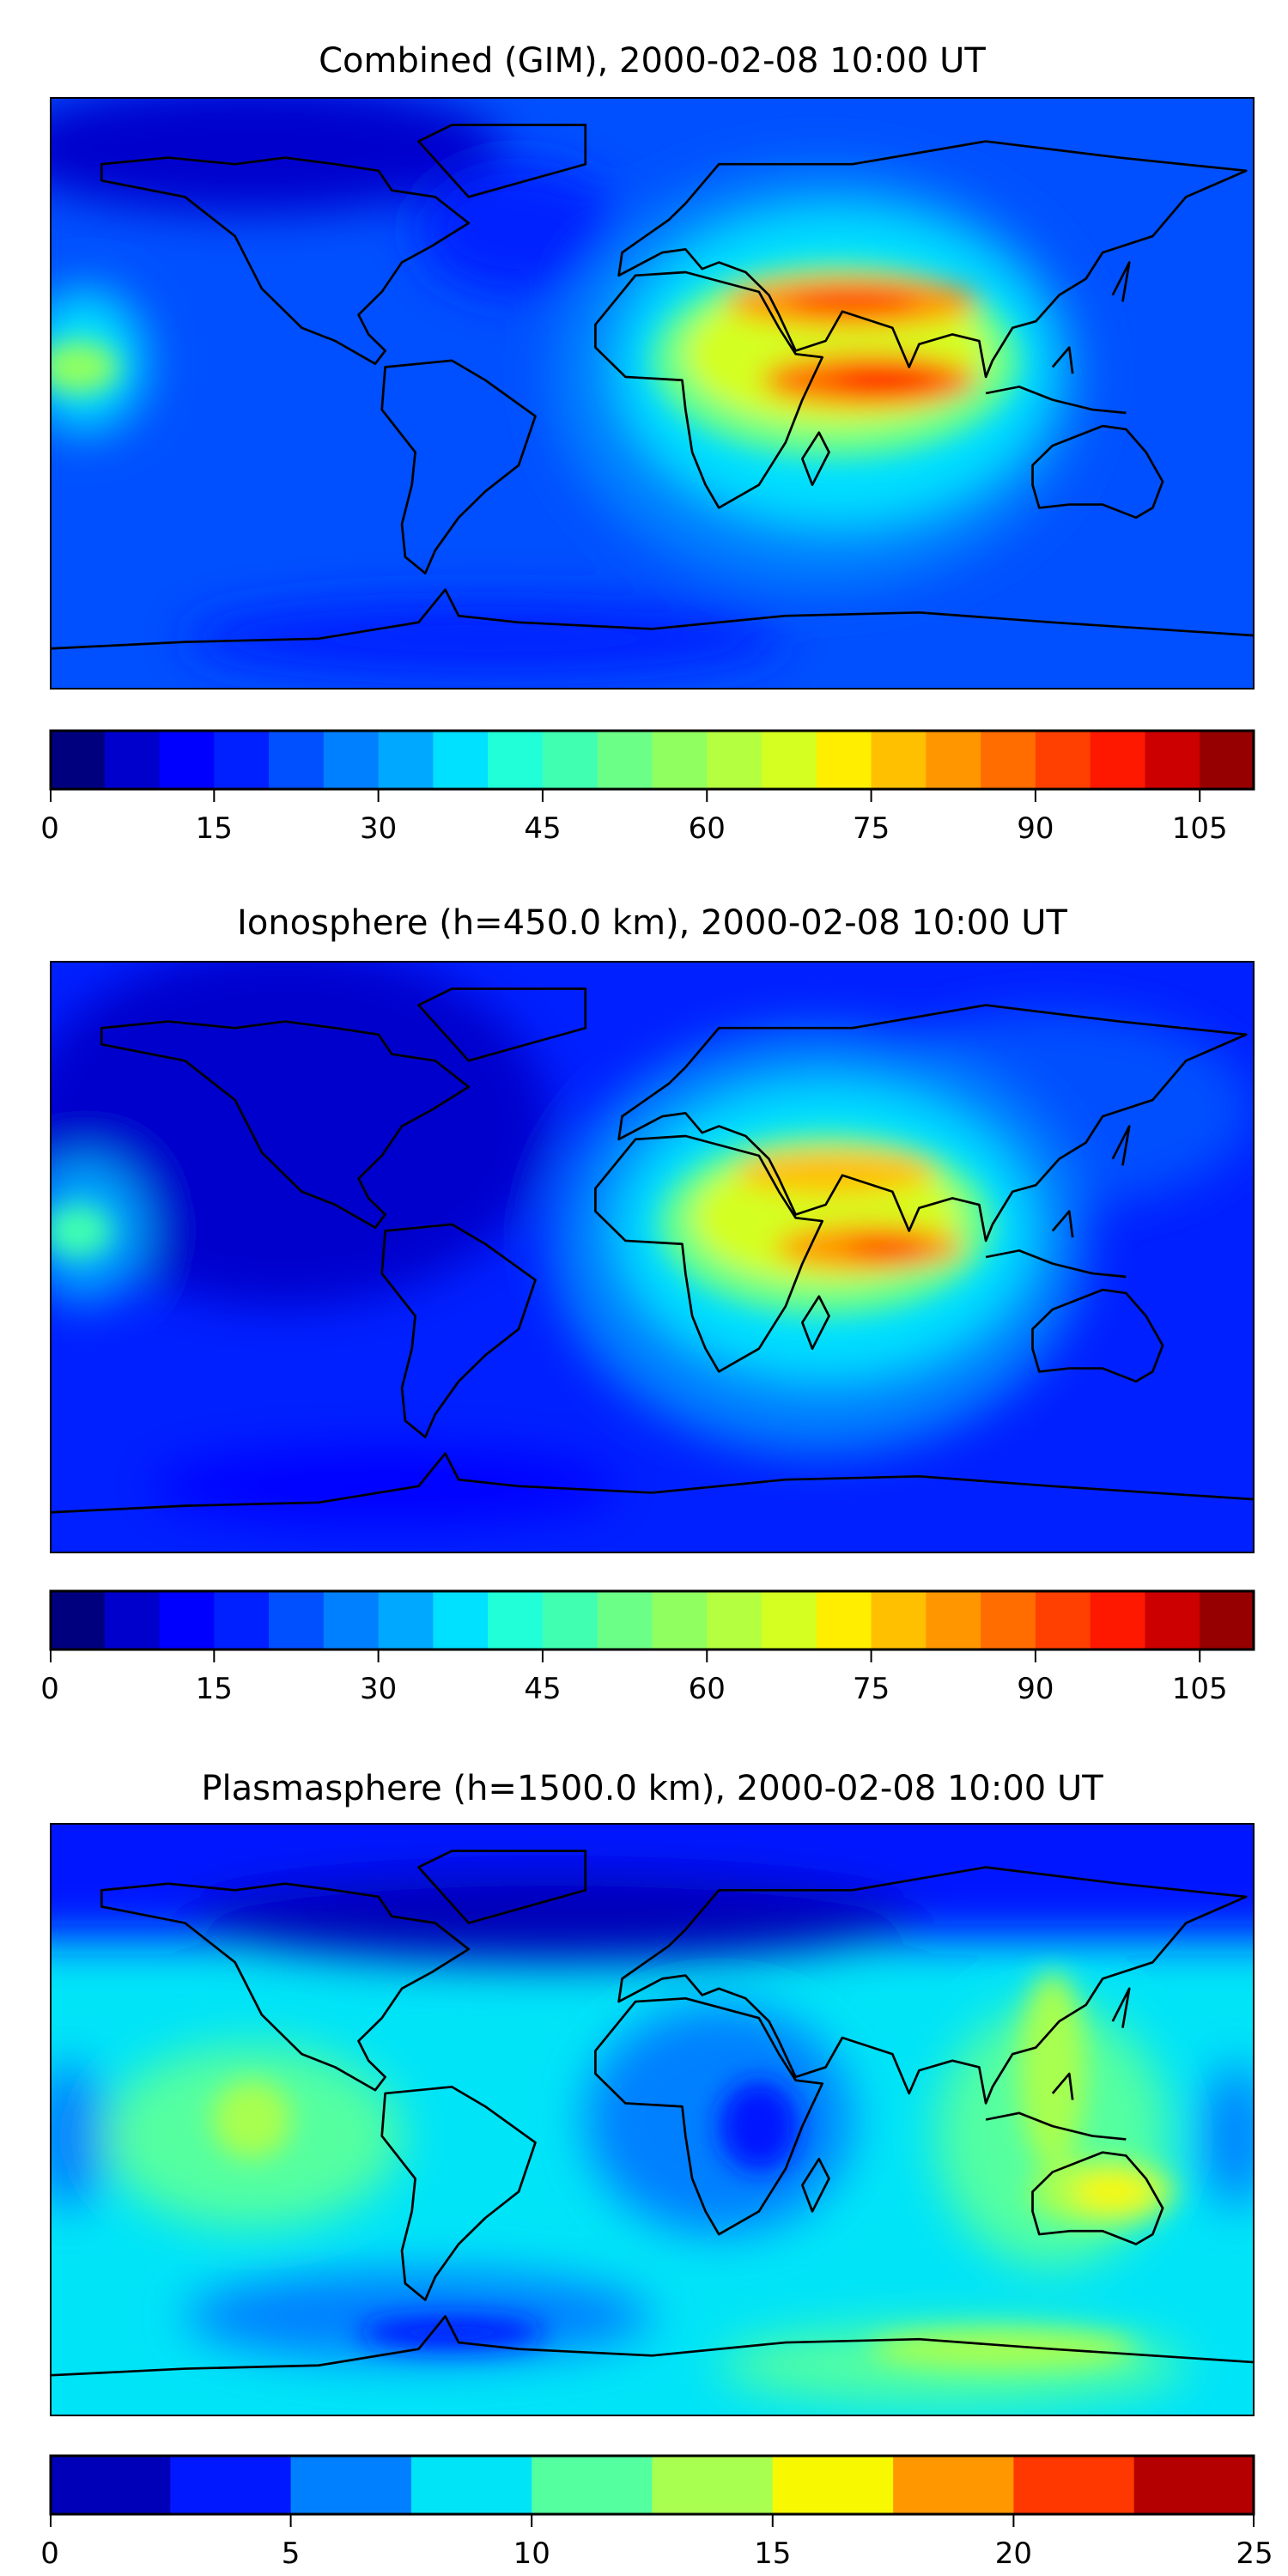 Image resolution: width=1288 pixels, height=2576 pixels. What do you see at coordinates (532, 2554) in the screenshot?
I see `colorbar-tick-label: 10` at bounding box center [532, 2554].